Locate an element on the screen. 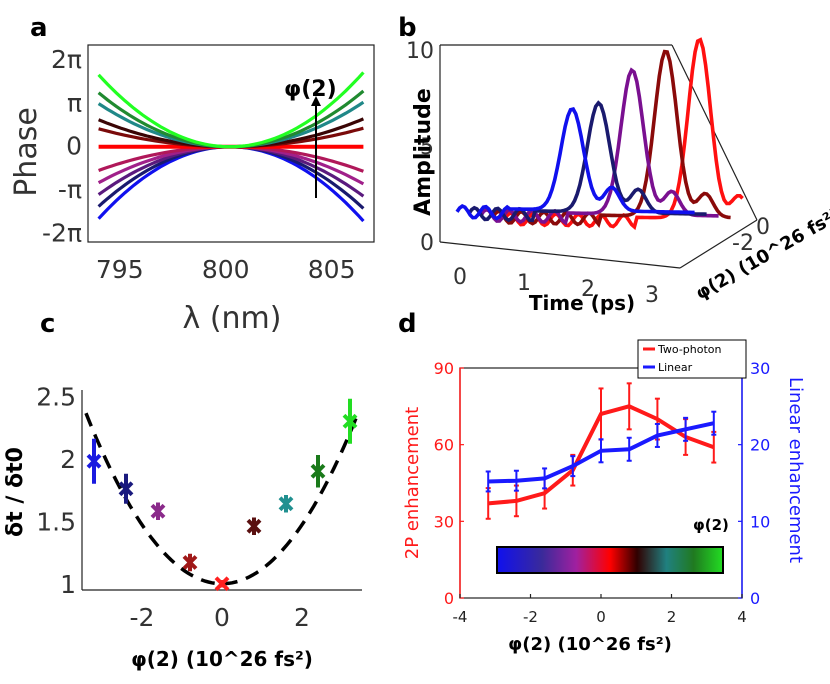 The image size is (830, 684). panel-c-points is located at coordinates (222, 495).